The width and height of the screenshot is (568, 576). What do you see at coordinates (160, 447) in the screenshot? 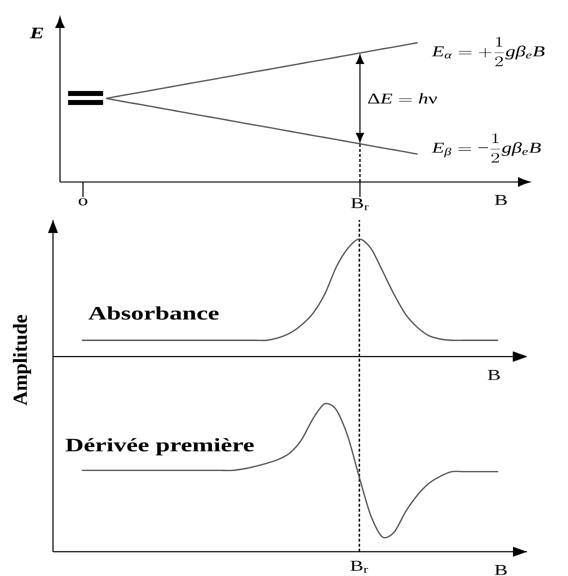
I see `series-label: Dérivée première` at bounding box center [160, 447].